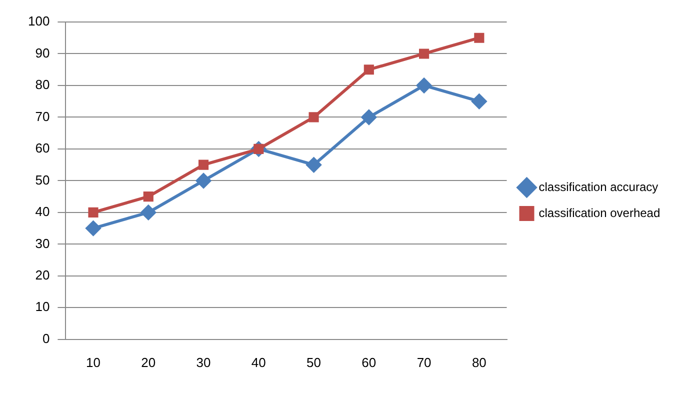 The width and height of the screenshot is (673, 409). What do you see at coordinates (42, 275) in the screenshot?
I see `y-tick-label: 20` at bounding box center [42, 275].